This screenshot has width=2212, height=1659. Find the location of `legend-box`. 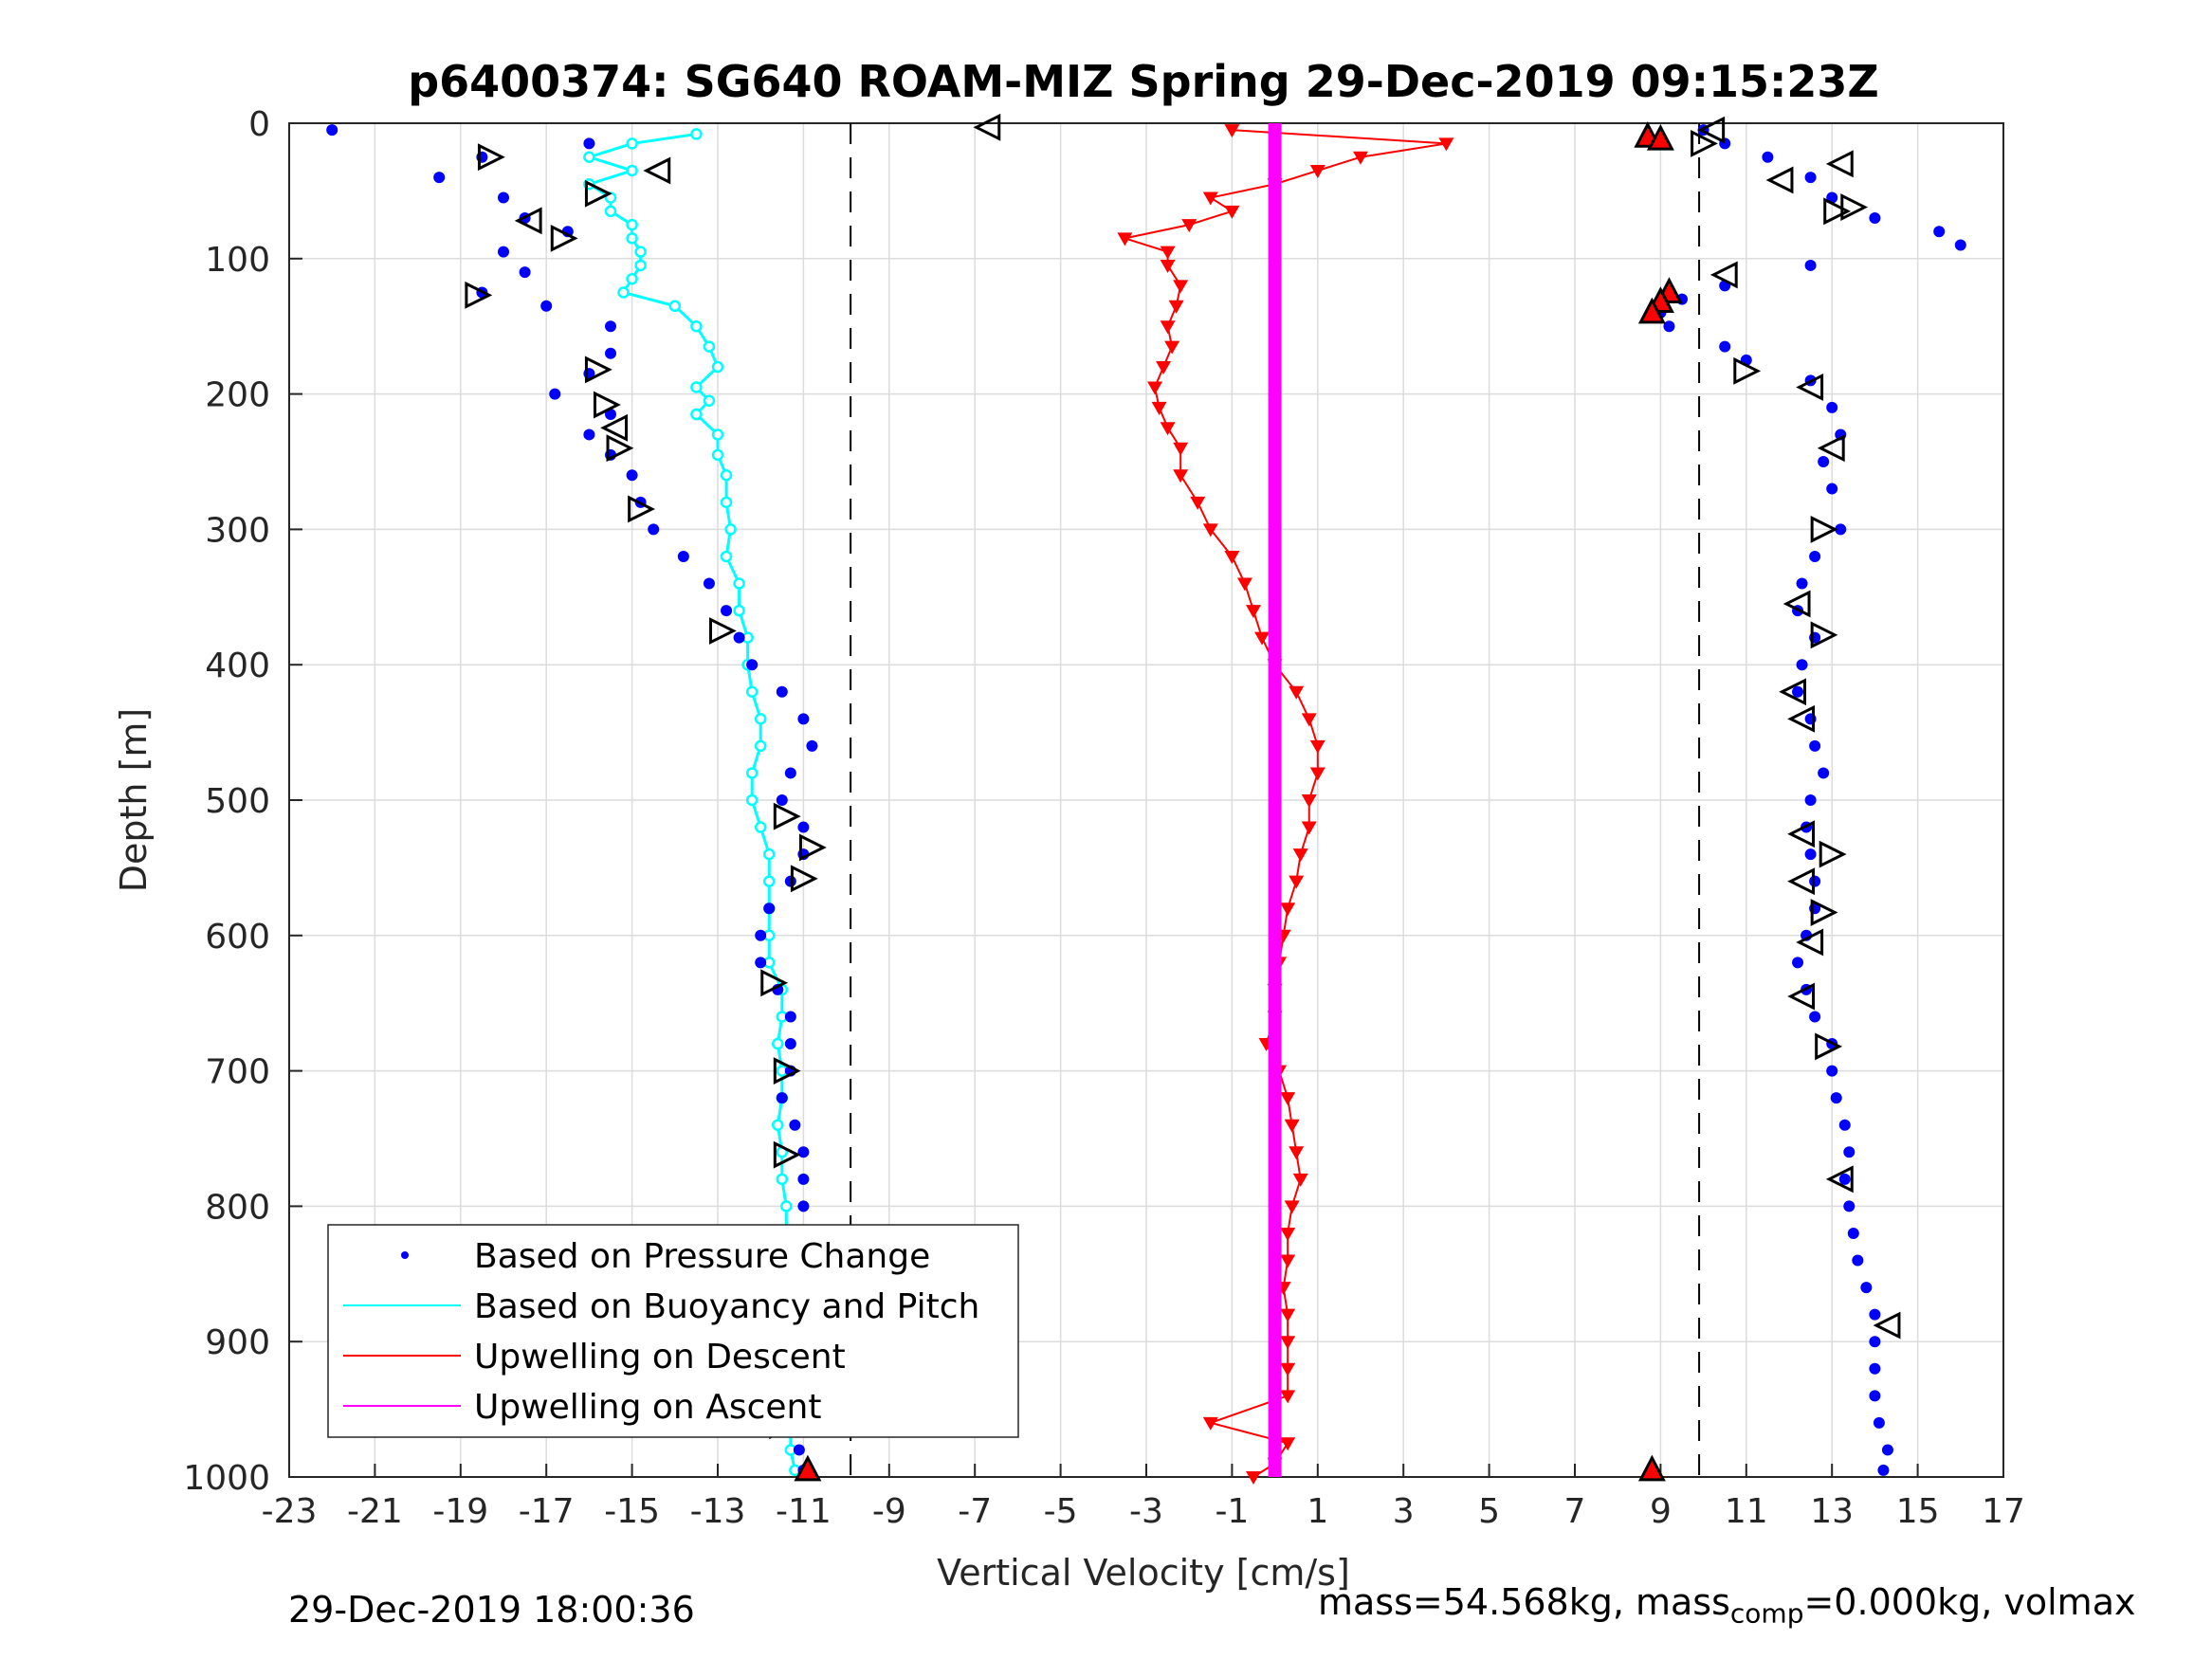

legend-box is located at coordinates (673, 1331).